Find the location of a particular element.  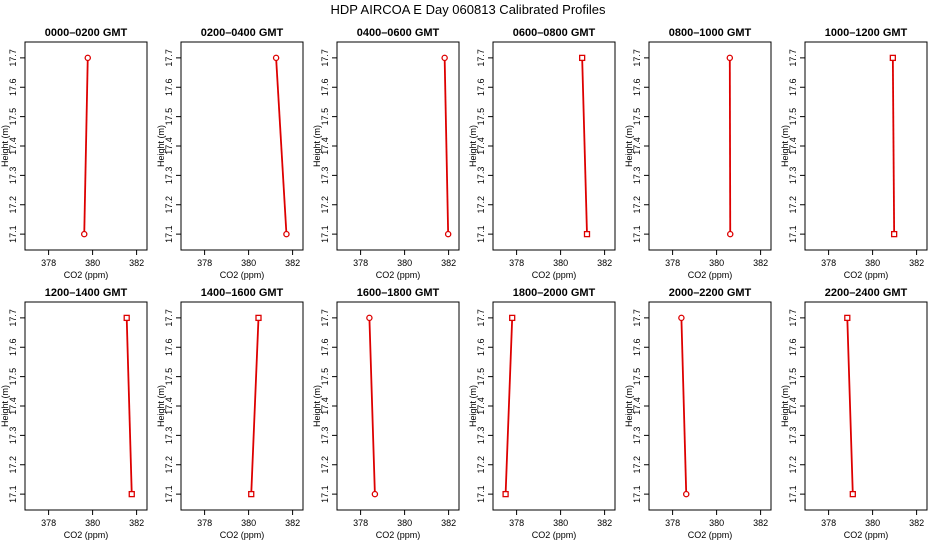

panel-title: 0400–0600 GMT is located at coordinates (398, 33).